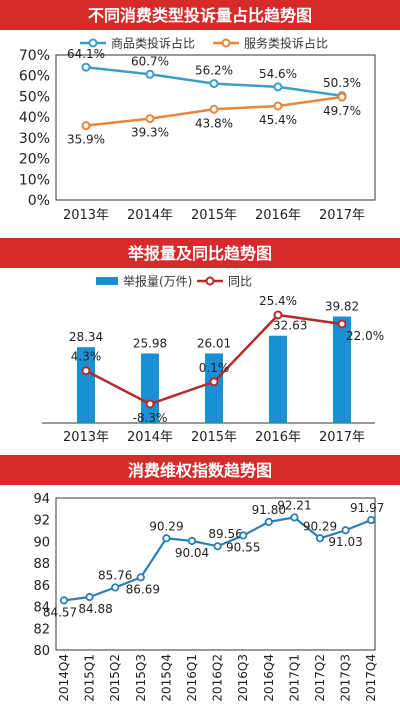 This screenshot has width=400, height=725. I want to click on bar-value-label: 28.34, so click(86, 337).